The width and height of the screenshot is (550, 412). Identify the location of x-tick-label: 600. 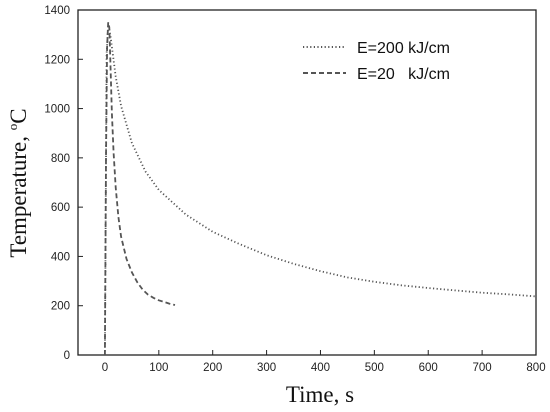
(428, 368).